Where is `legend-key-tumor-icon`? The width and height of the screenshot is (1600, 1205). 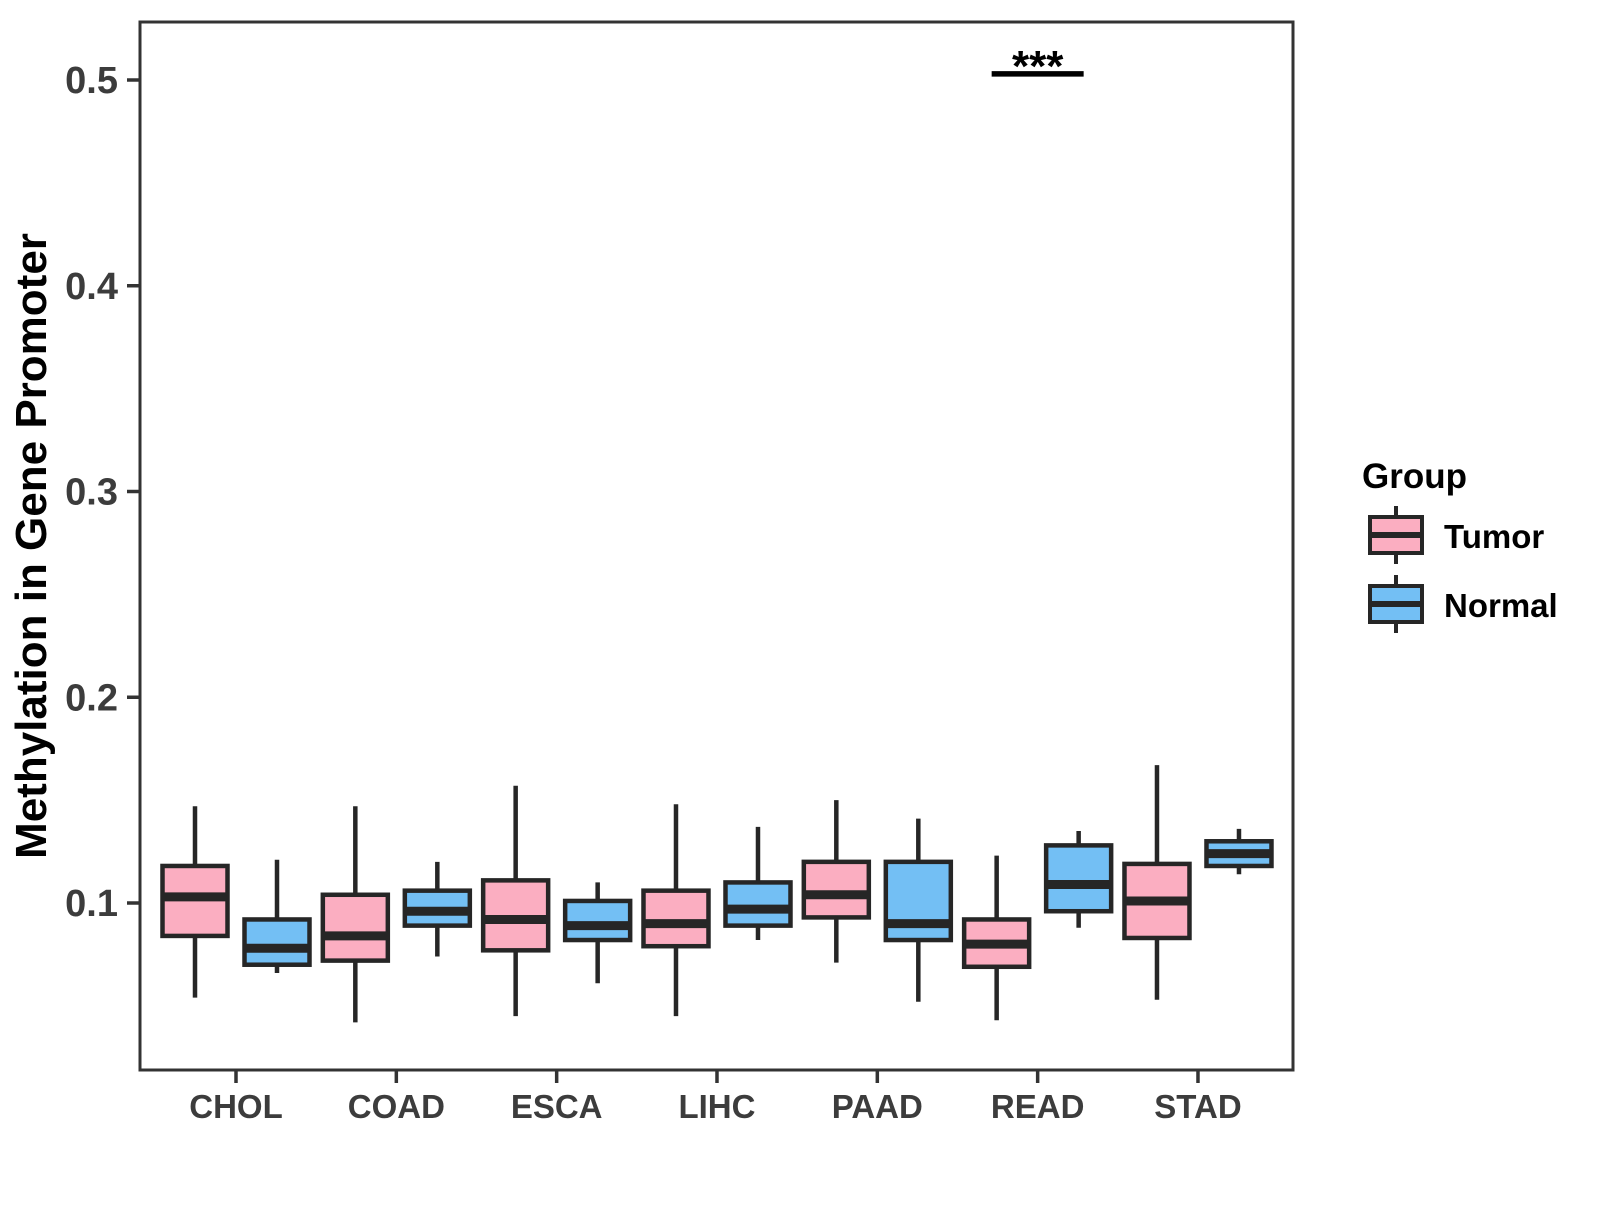
legend-key-tumor-icon is located at coordinates (1396, 535).